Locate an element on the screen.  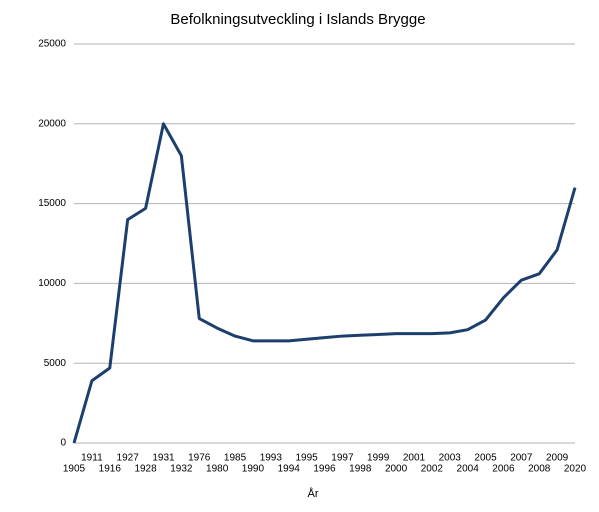
x-tick-label: 2003 is located at coordinates (450, 458).